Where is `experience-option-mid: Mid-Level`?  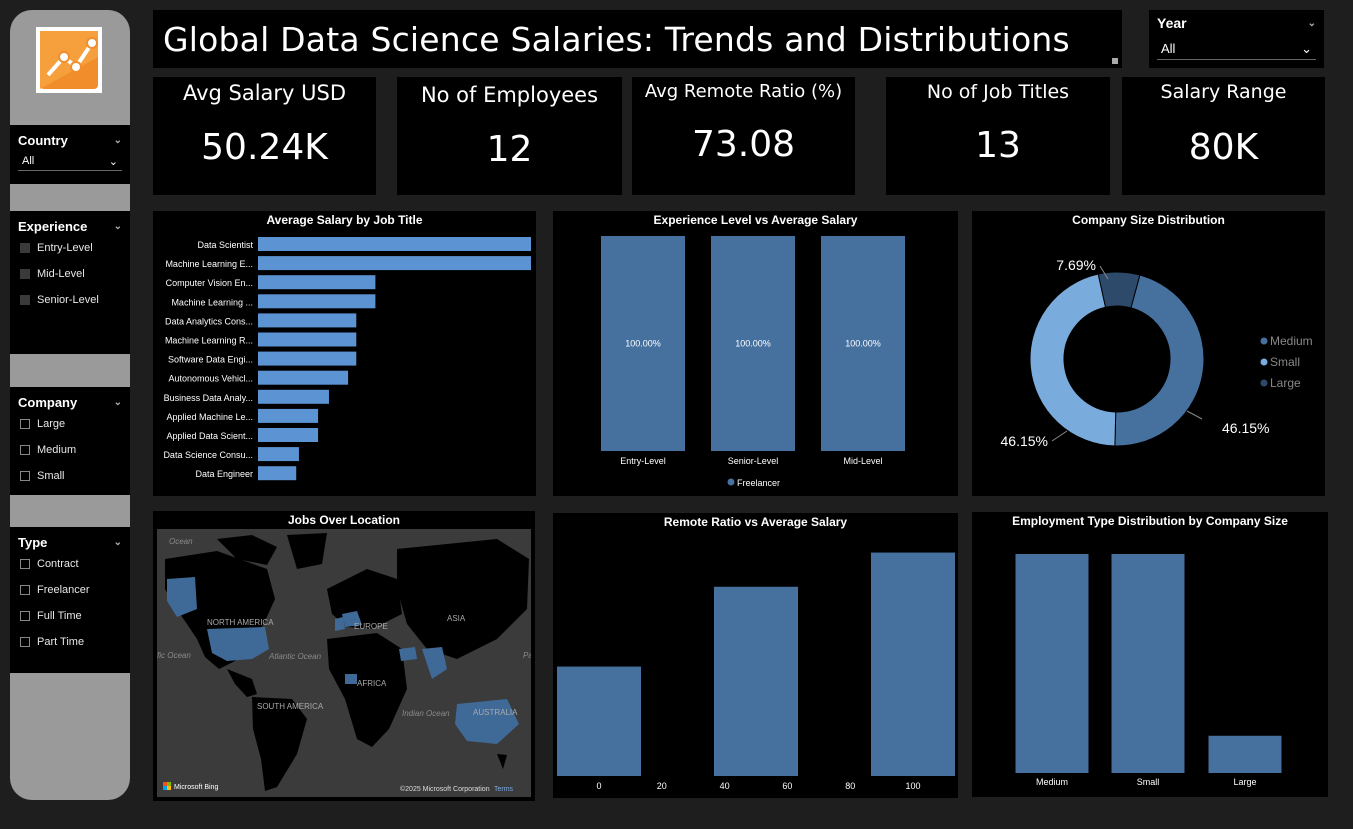
experience-option-mid: Mid-Level is located at coordinates (70, 274).